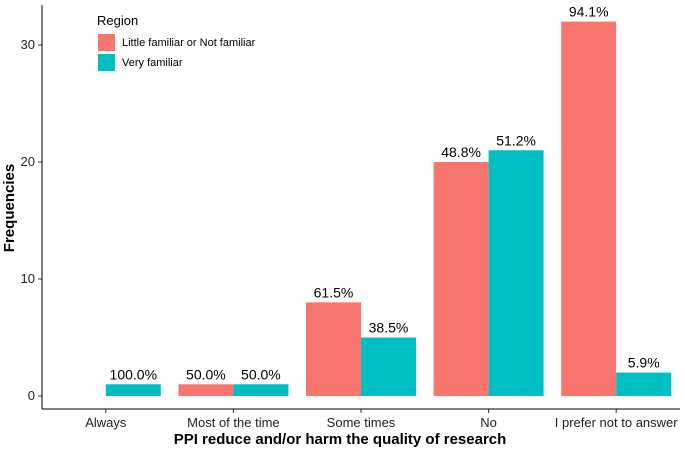 Image resolution: width=685 pixels, height=457 pixels. What do you see at coordinates (589, 12) in the screenshot?
I see `data-label-little-familiar-i-prefer-not-to-answer: 94.1%` at bounding box center [589, 12].